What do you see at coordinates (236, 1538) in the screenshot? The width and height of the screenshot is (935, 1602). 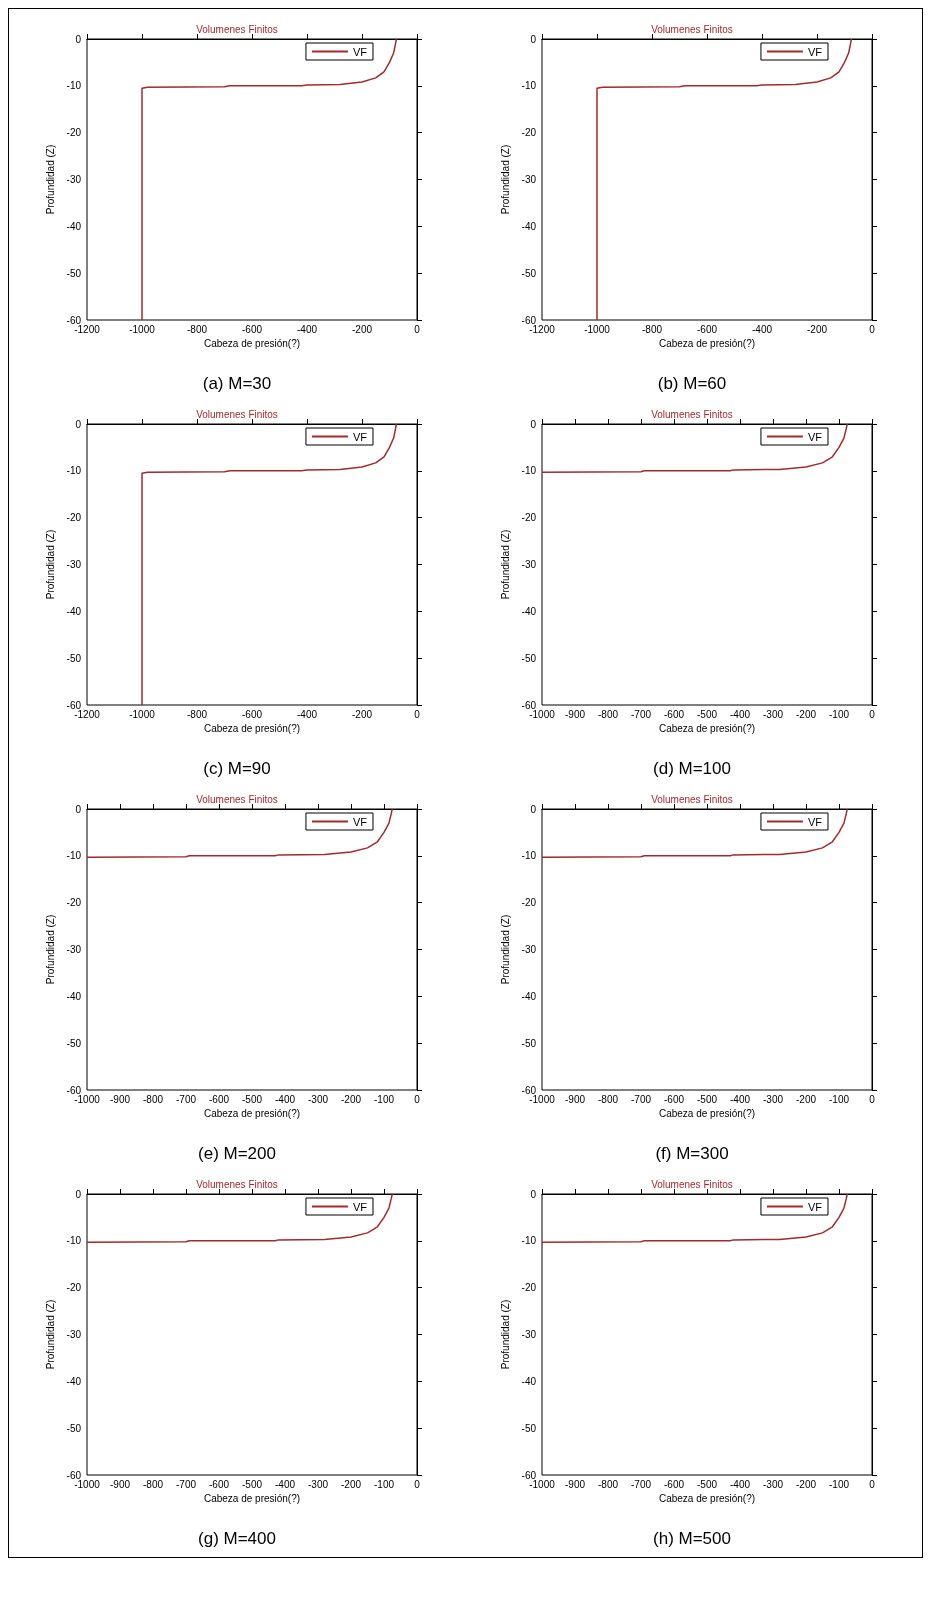 I see `text: (g) M=400` at bounding box center [236, 1538].